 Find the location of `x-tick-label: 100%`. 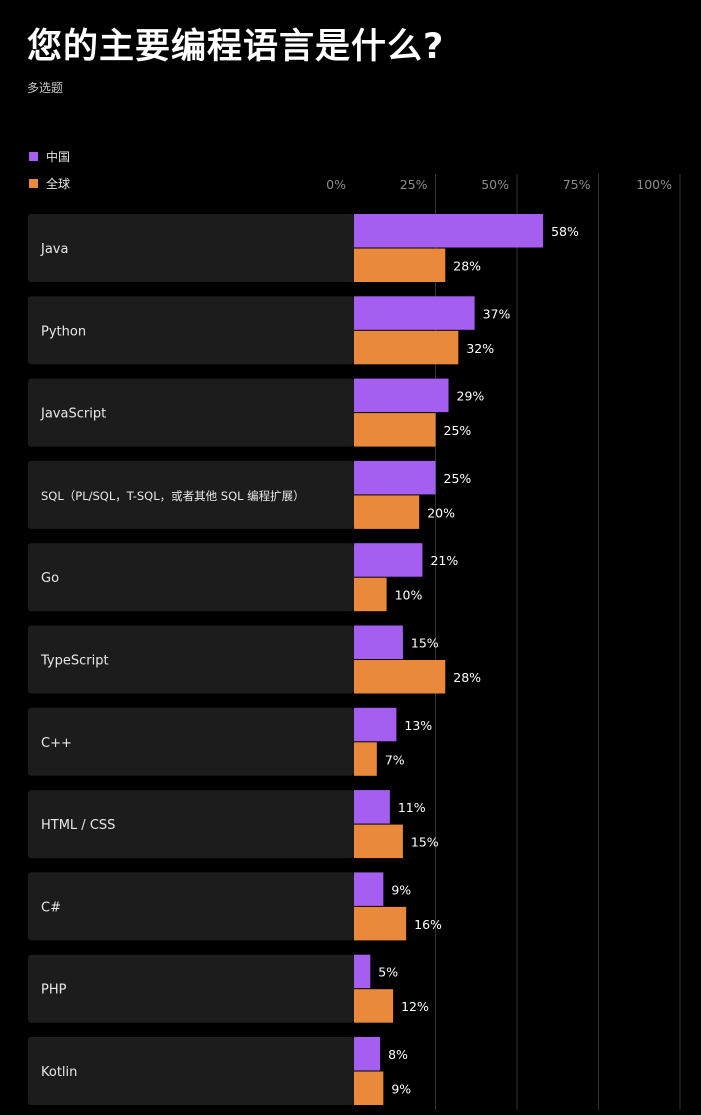

x-tick-label: 100% is located at coordinates (654, 184).